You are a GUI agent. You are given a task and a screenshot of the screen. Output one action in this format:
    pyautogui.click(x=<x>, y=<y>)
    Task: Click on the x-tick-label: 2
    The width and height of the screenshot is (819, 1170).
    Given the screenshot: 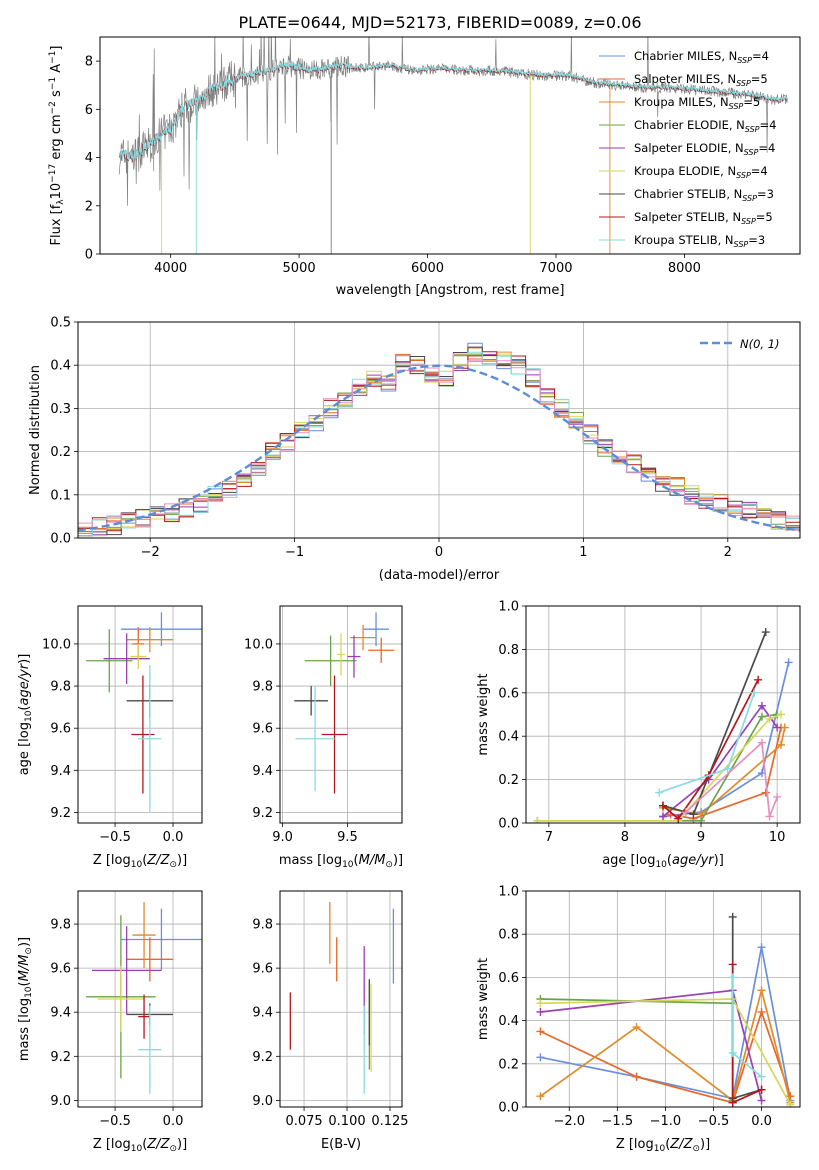 What is the action you would take?
    pyautogui.click(x=728, y=552)
    